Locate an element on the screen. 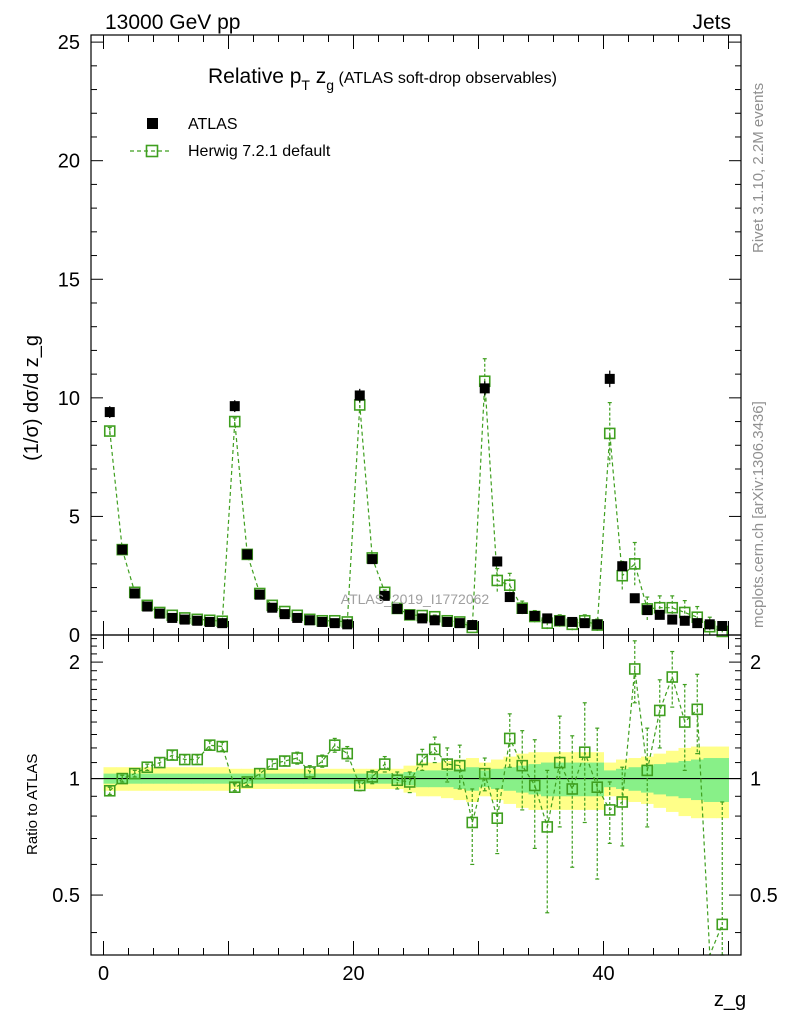 This screenshot has height=1024, width=786. main-y-label-text: (1/σ) dσ/d z_g is located at coordinates (32, 398).